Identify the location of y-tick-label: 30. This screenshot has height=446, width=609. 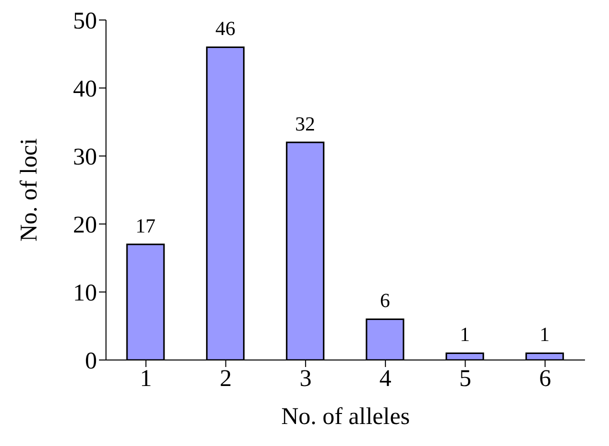
(85, 157).